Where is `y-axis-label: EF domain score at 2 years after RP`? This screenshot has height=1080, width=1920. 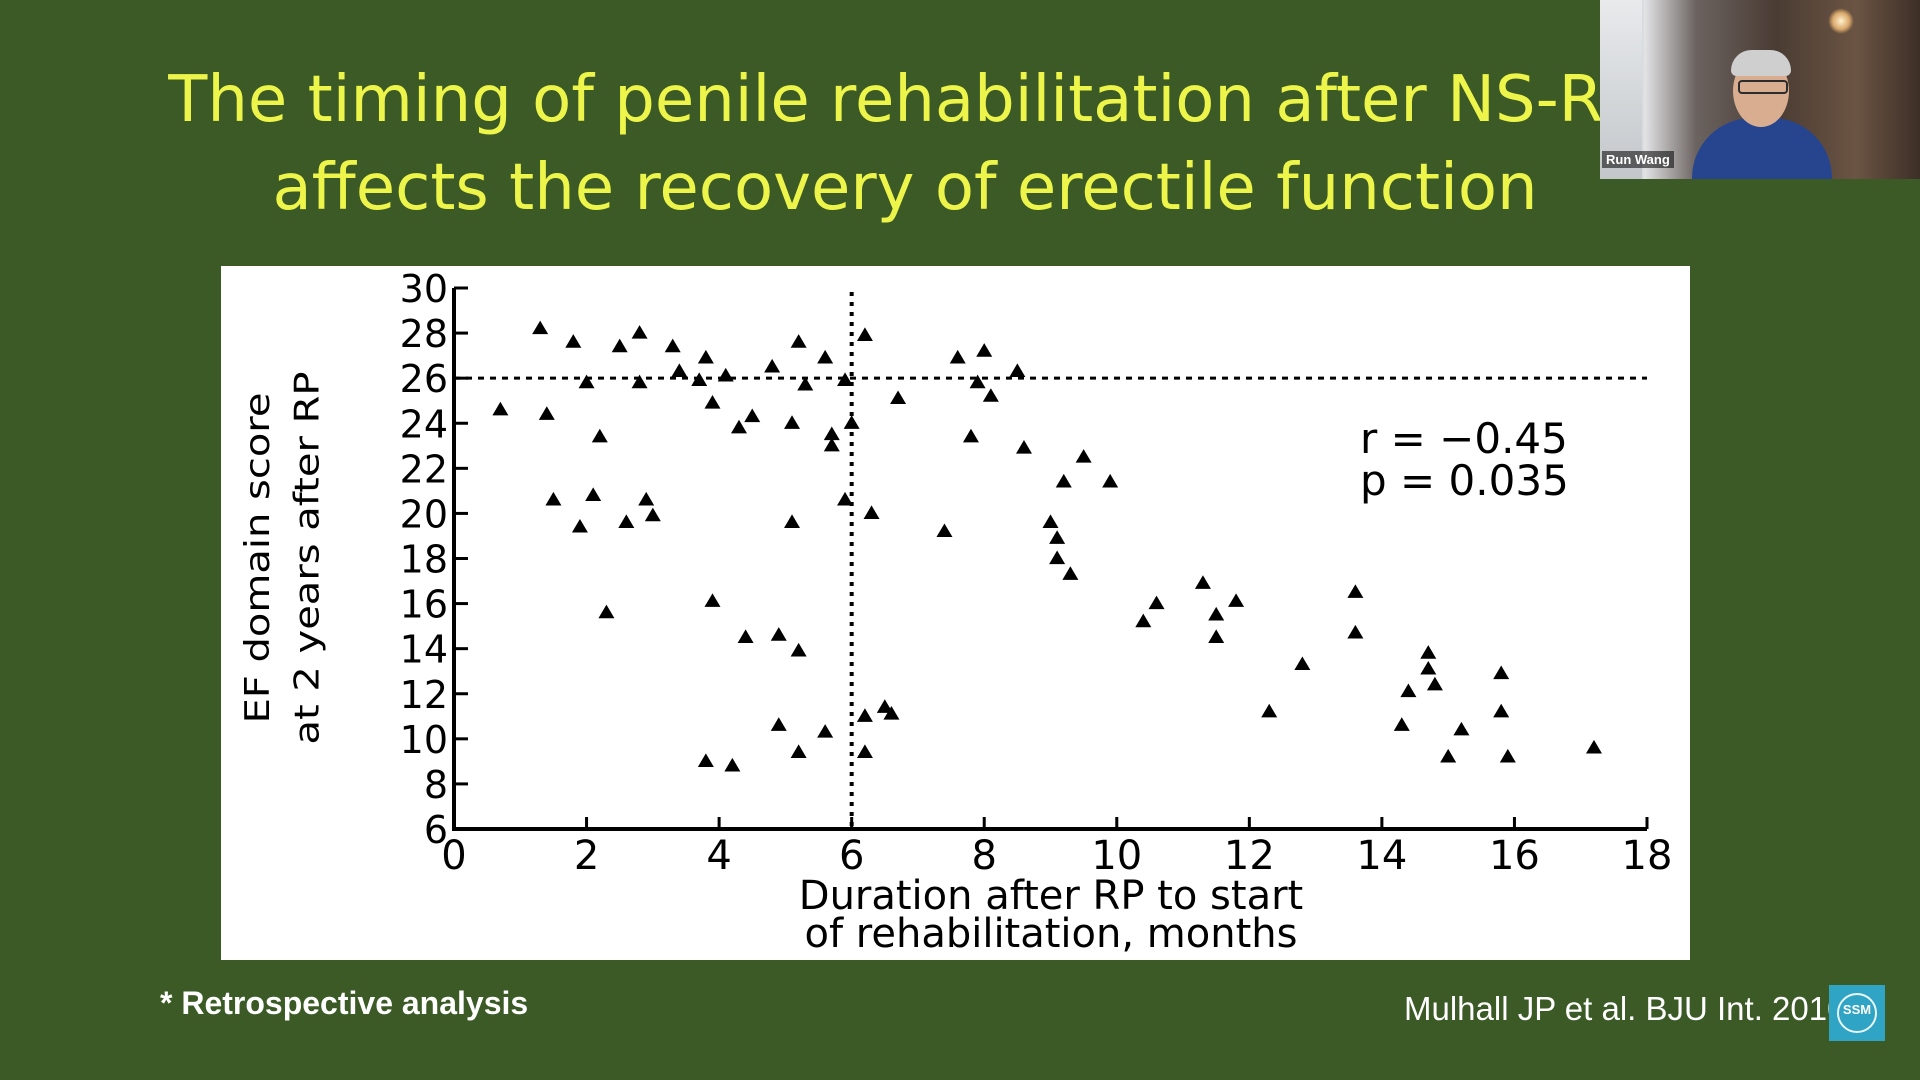
y-axis-label: EF domain score at 2 years after RP is located at coordinates (282, 557).